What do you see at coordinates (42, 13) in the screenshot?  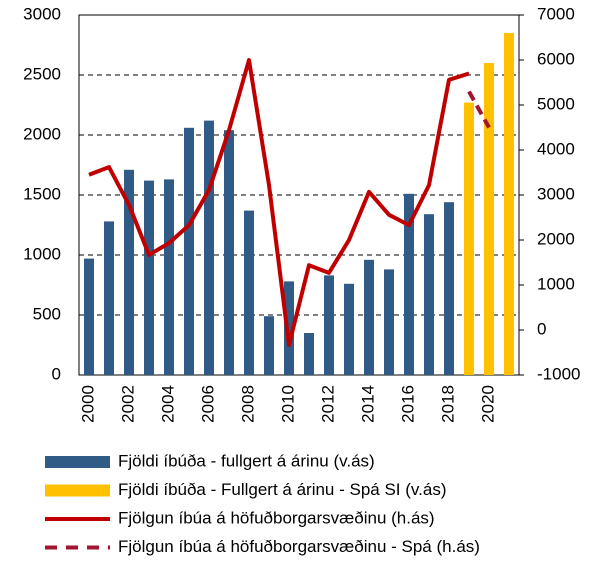 I see `y-tick-label: 3000` at bounding box center [42, 13].